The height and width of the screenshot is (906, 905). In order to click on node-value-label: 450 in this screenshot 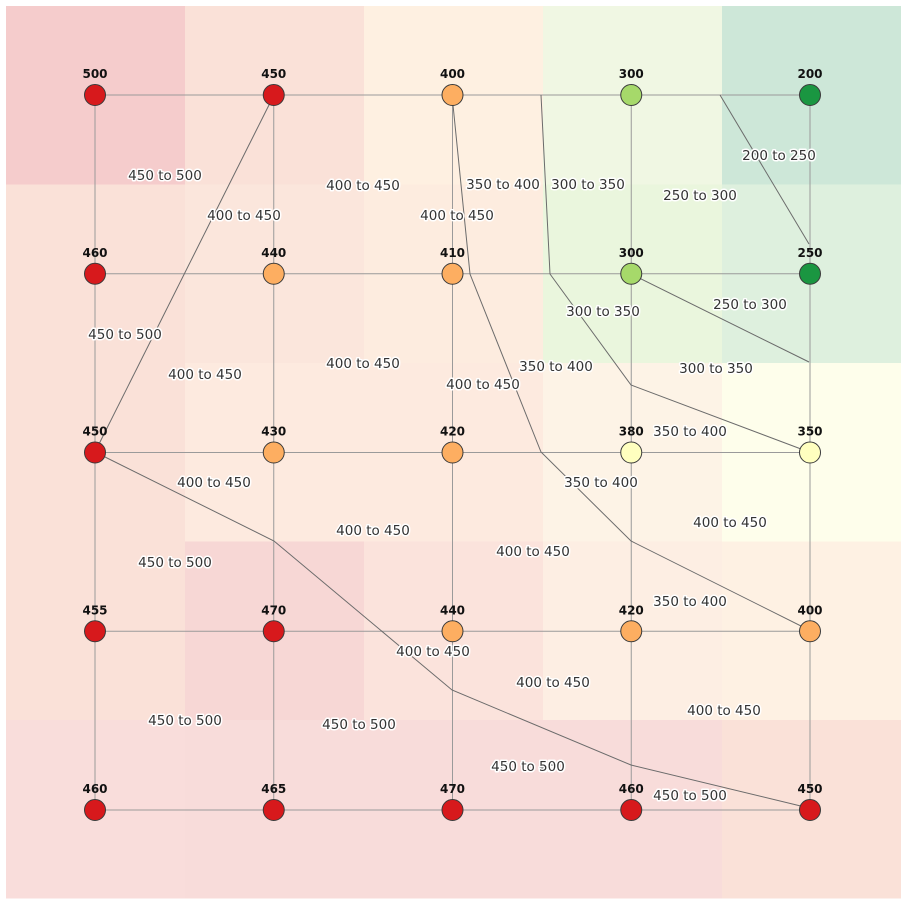, I will do `click(273, 74)`.